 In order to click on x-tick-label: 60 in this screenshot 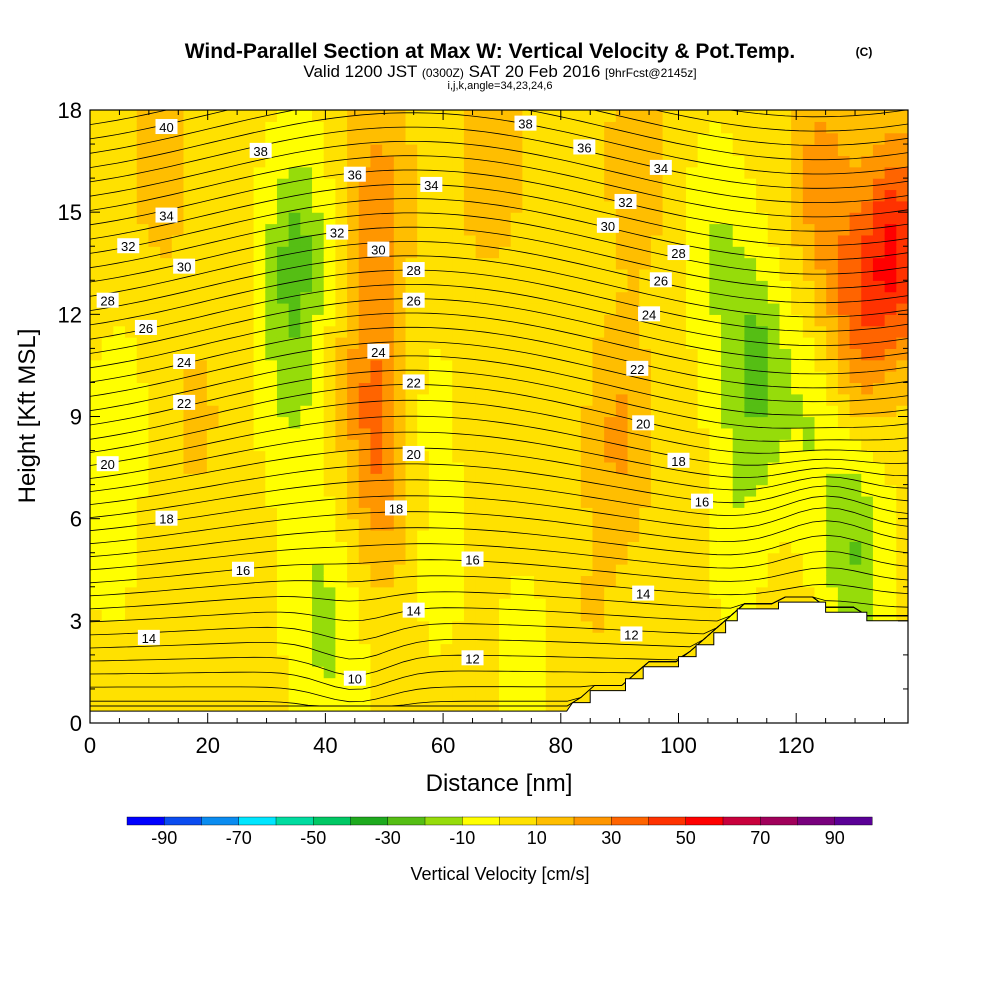, I will do `click(443, 745)`.